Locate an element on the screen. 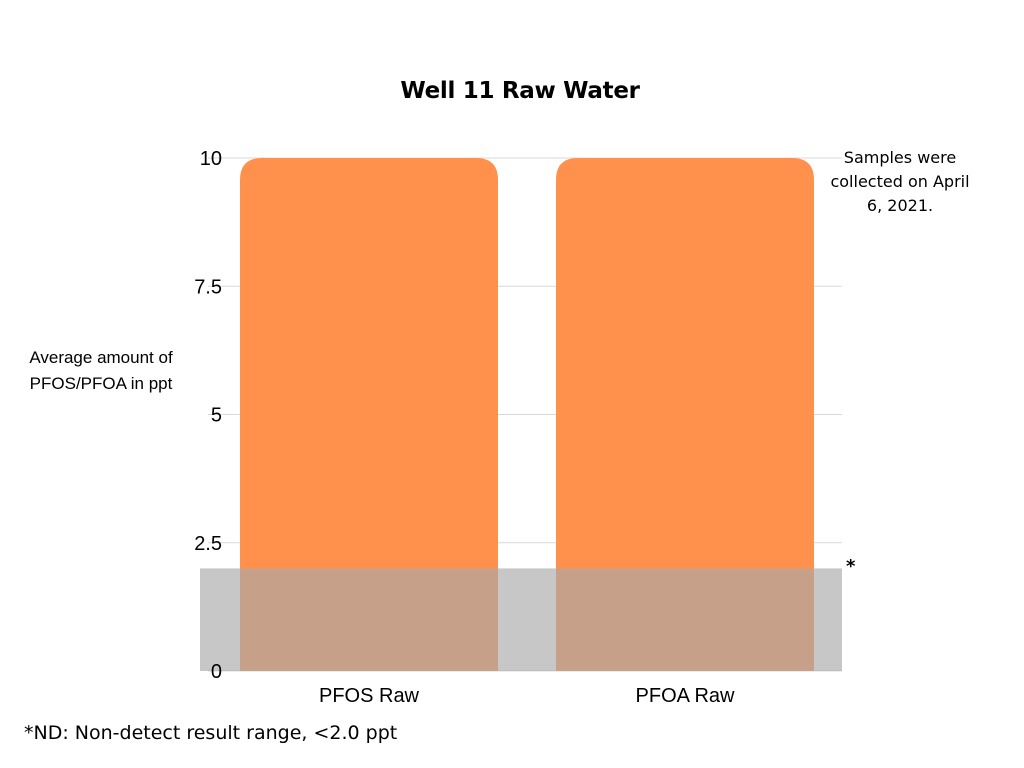 The width and height of the screenshot is (1024, 768). non-detect-marker: * is located at coordinates (851, 566).